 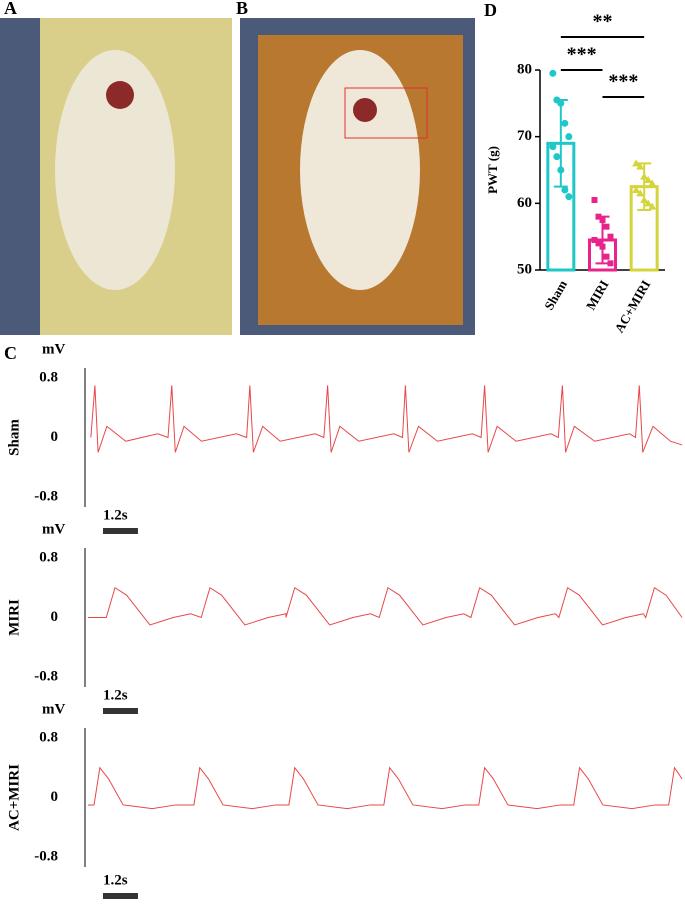 What do you see at coordinates (632, 306) in the screenshot?
I see `x-tick-label: AC+MIRI` at bounding box center [632, 306].